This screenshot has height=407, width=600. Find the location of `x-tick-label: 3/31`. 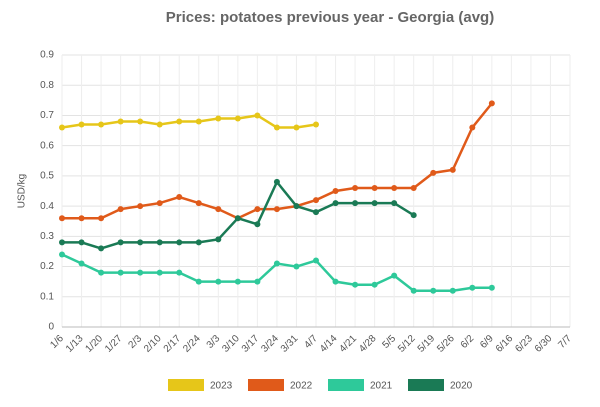

x-tick-label: 3/31 is located at coordinates (290, 344).